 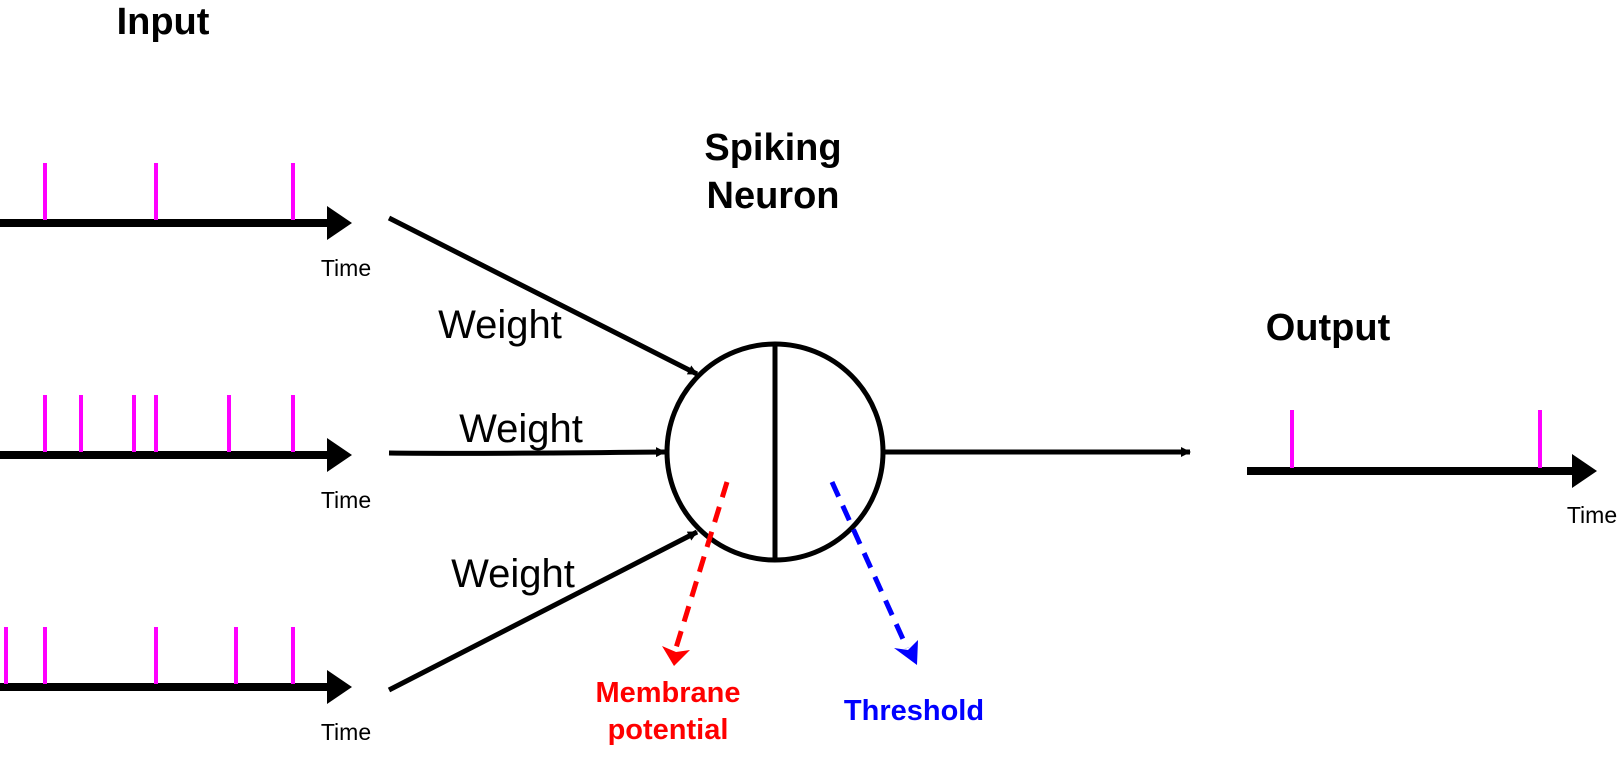 I want to click on input-spike-train-3: Time, so click(x=185, y=686).